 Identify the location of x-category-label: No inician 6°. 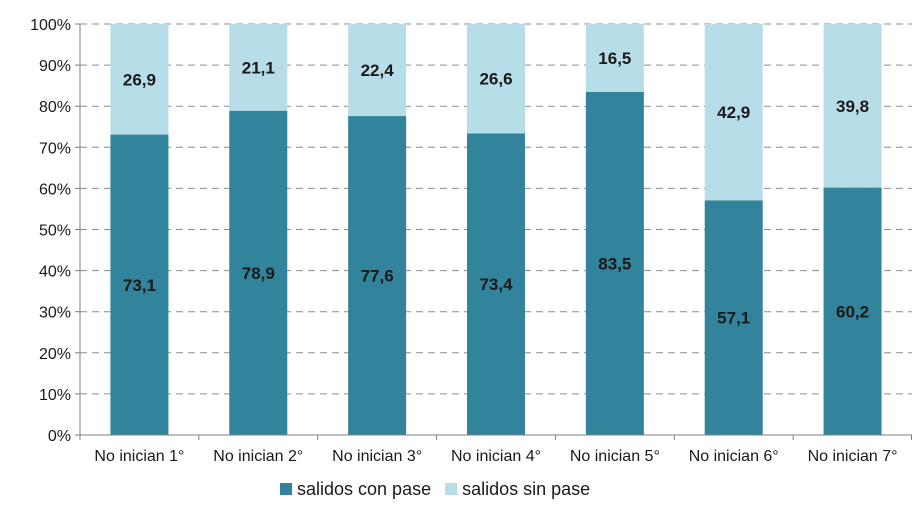
(734, 456).